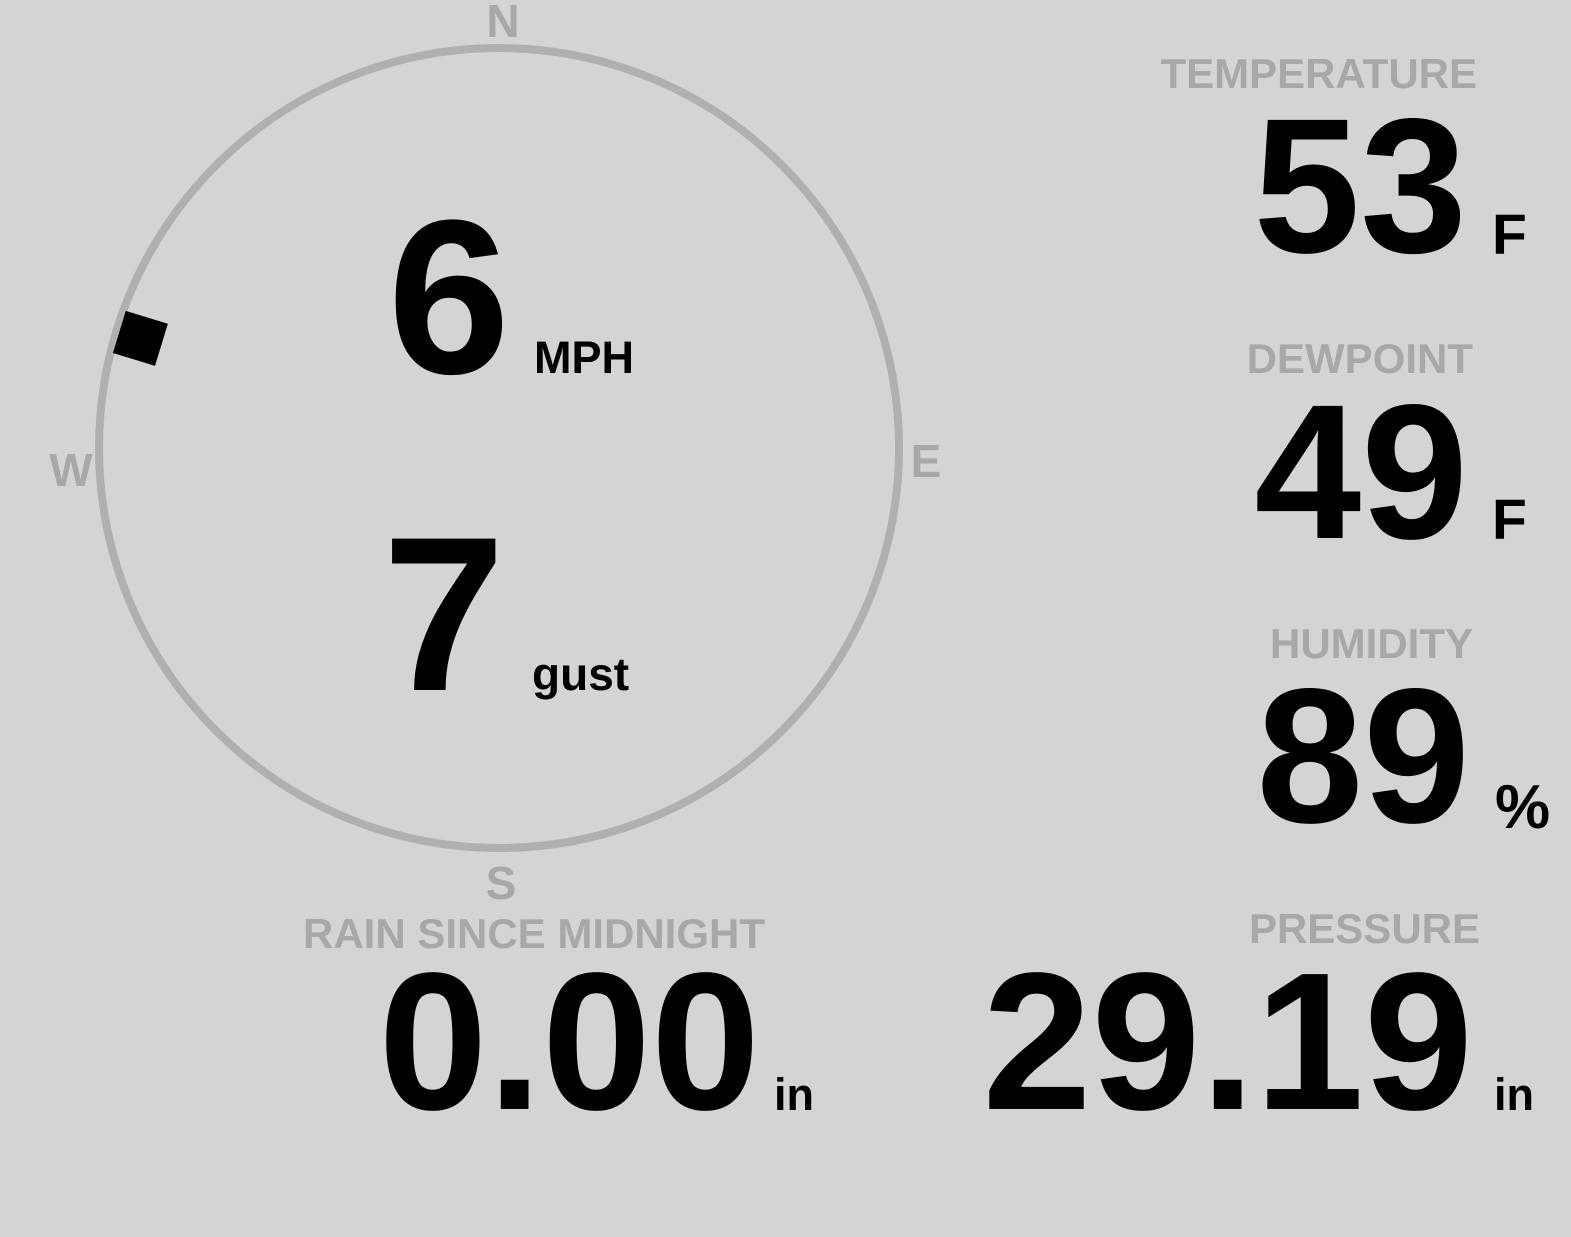 This screenshot has width=1571, height=1237. Describe the element at coordinates (1509, 235) in the screenshot. I see `temperature-unit: F` at that location.